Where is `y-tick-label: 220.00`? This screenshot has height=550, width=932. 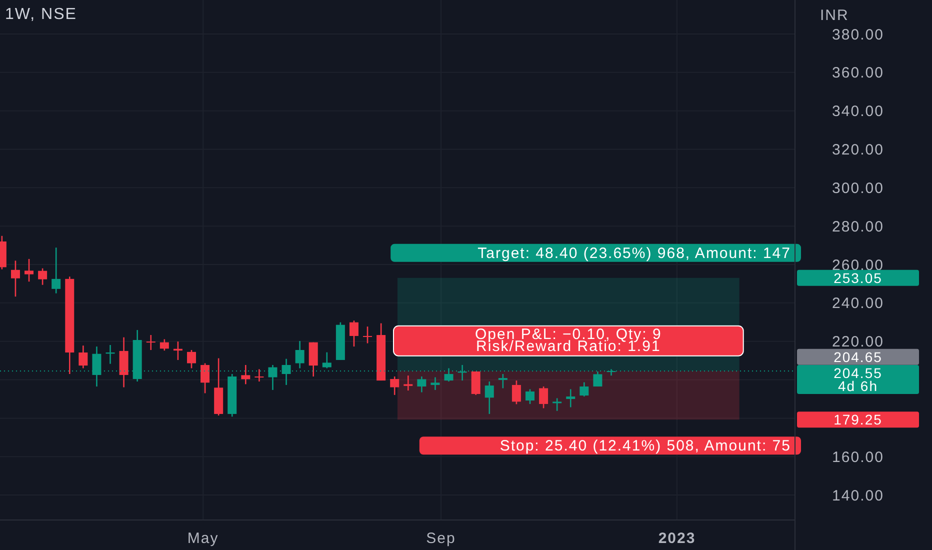 y-tick-label: 220.00 is located at coordinates (858, 342).